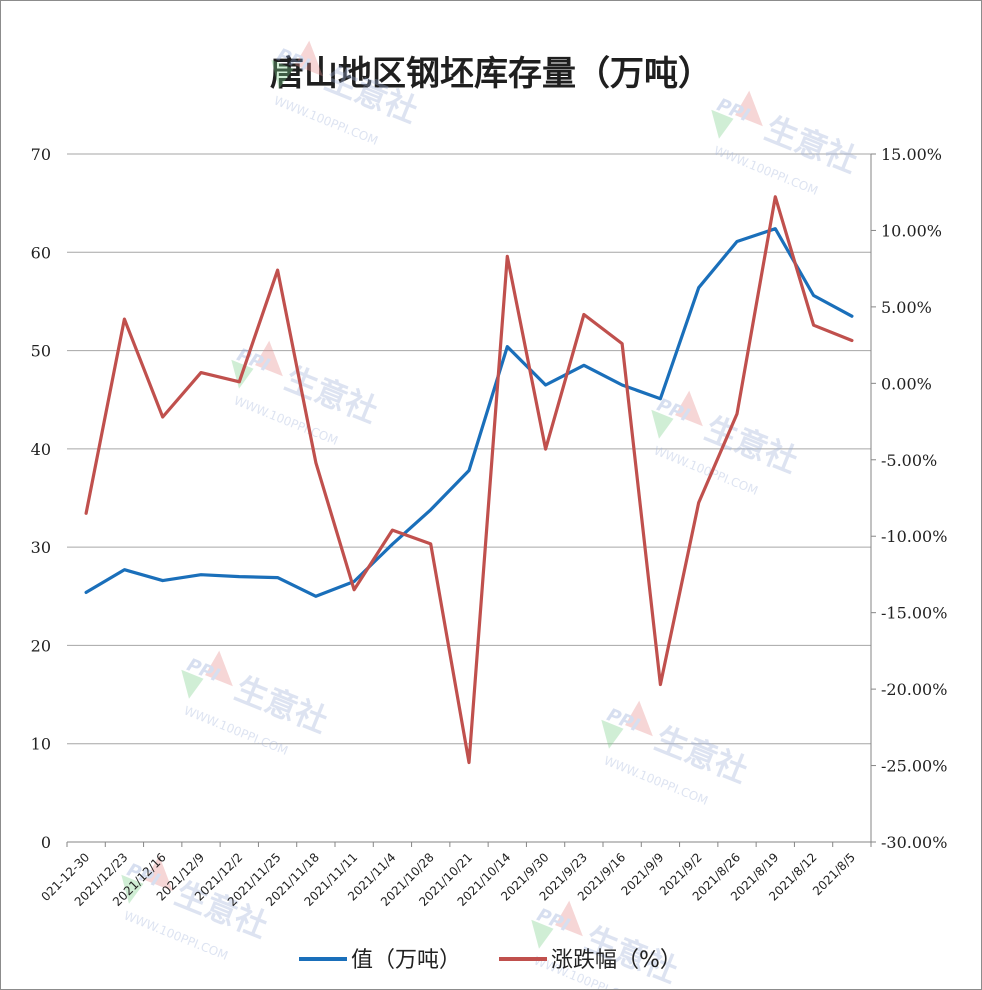  I want to click on y-right-tick-label: -15.00%, so click(914, 613).